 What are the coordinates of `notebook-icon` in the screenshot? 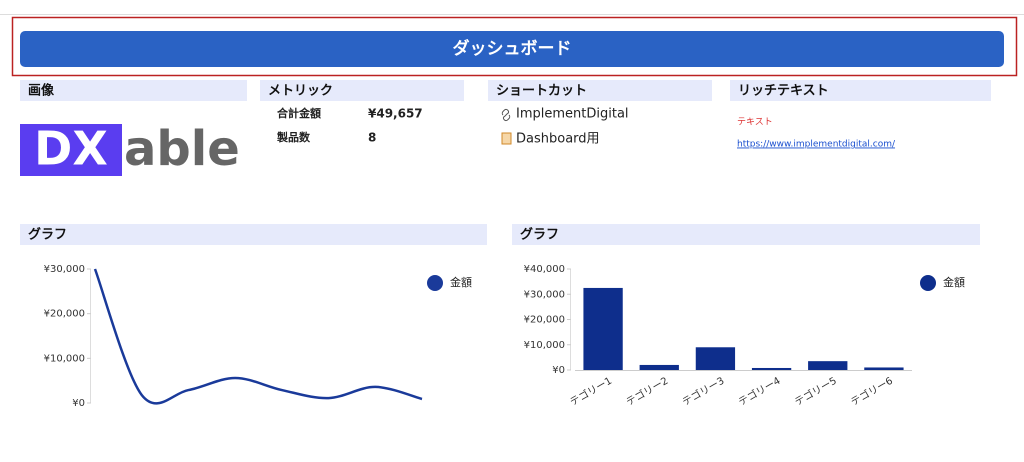 It's located at (506, 138).